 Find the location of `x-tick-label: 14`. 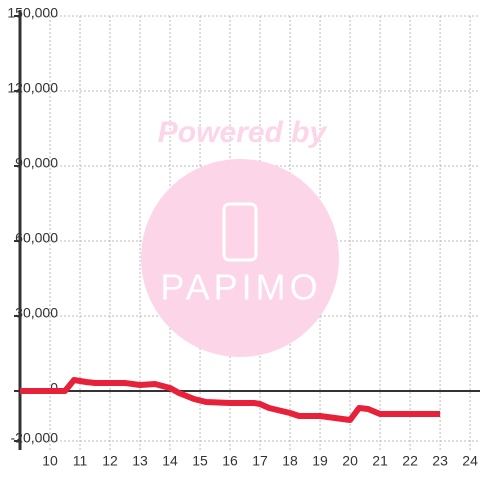

x-tick-label: 14 is located at coordinates (170, 461).